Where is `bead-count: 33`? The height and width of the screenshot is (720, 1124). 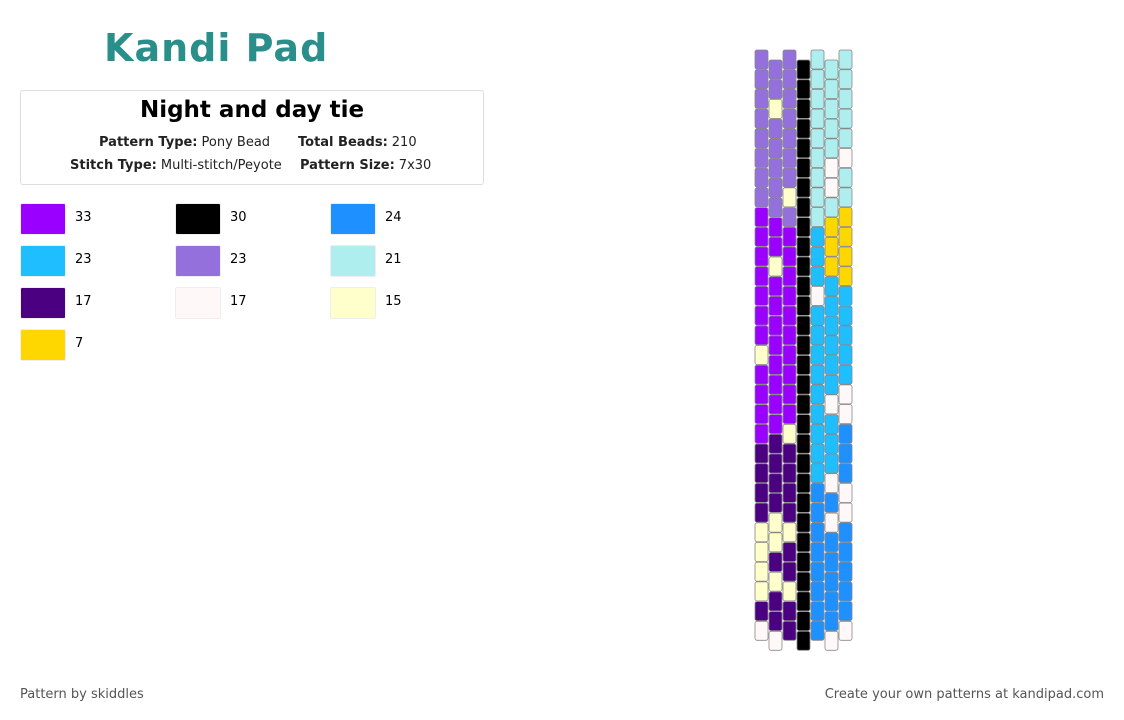
bead-count: 33 is located at coordinates (83, 217).